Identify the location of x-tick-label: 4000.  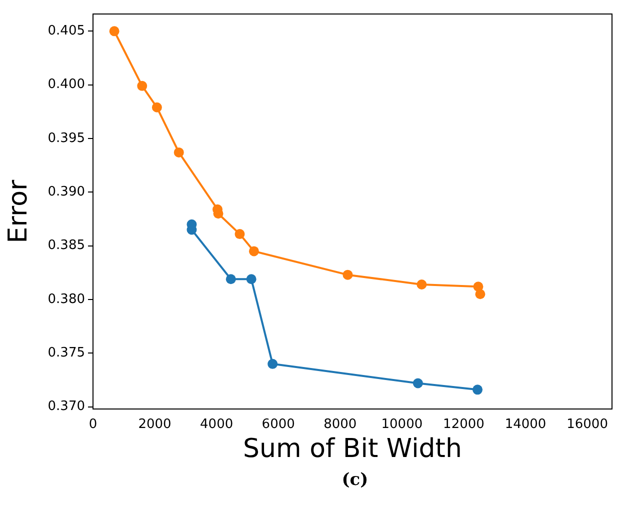
(217, 424).